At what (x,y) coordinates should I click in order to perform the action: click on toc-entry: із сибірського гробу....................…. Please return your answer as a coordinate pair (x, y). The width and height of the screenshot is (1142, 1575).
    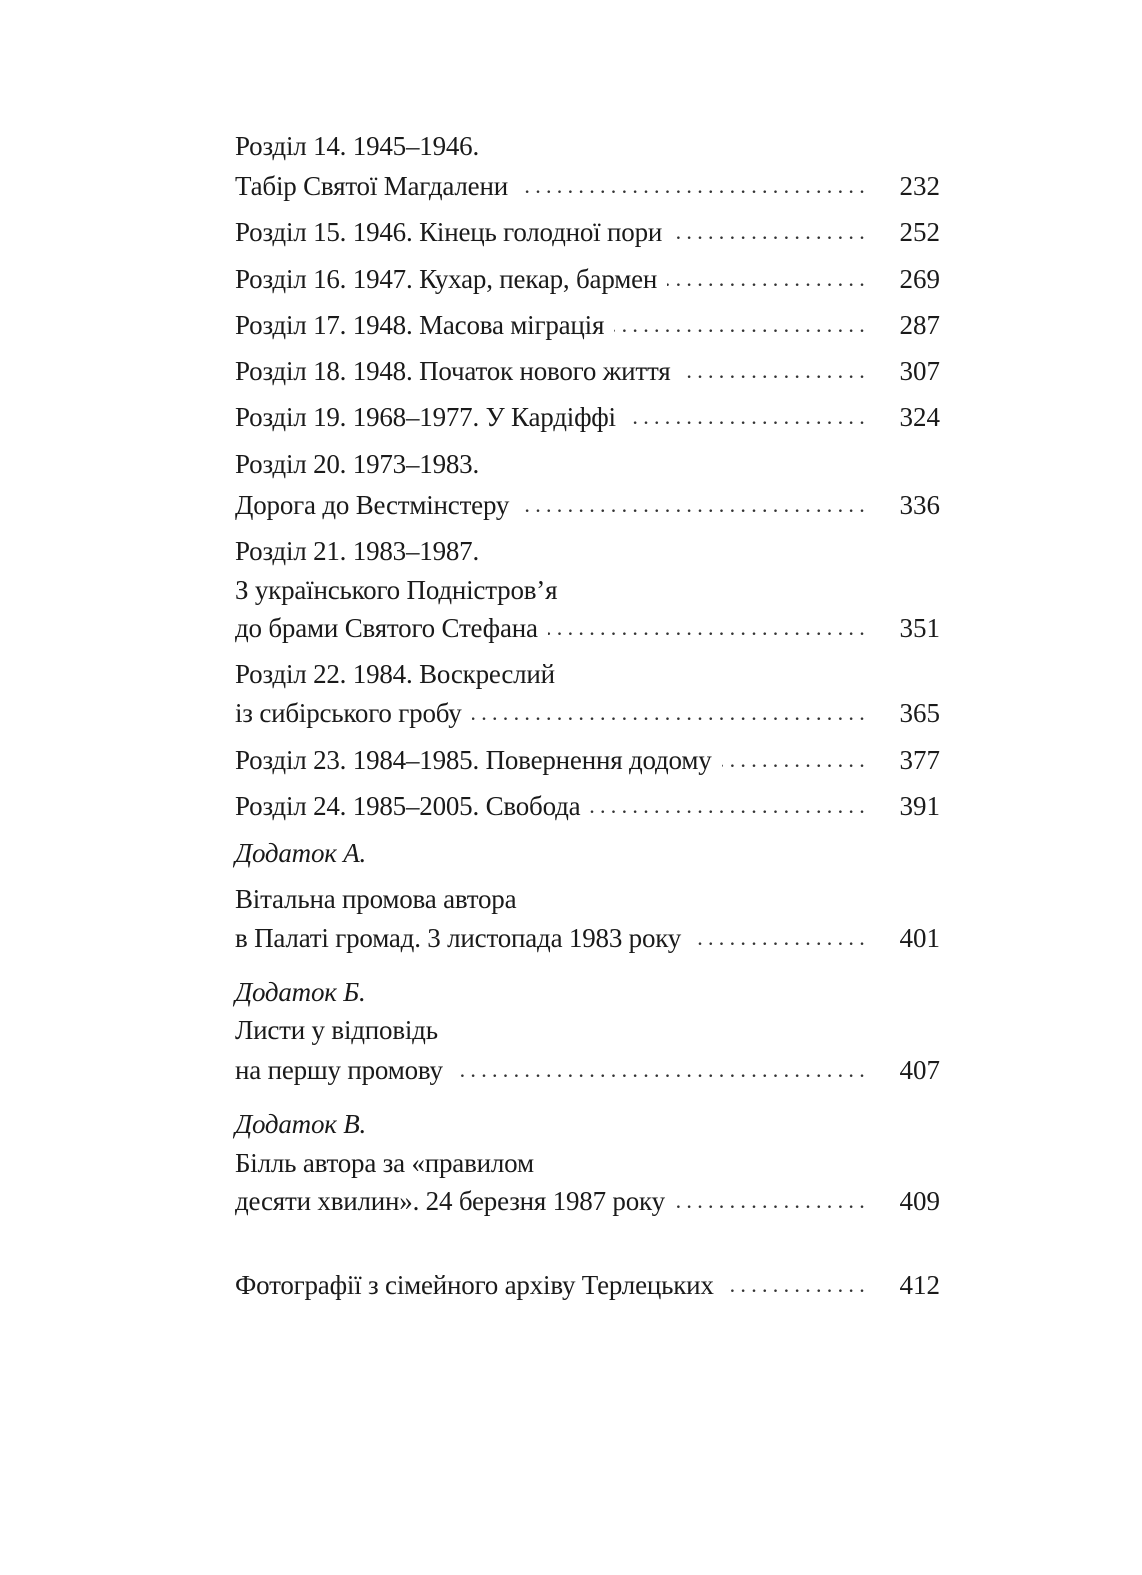
    Looking at the image, I should click on (587, 713).